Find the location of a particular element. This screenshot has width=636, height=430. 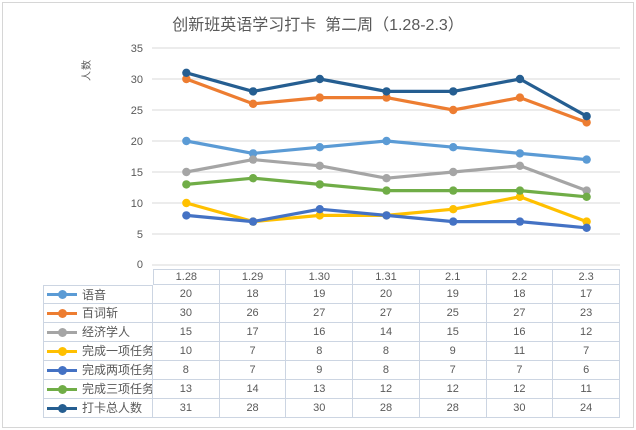

y-axis-tick-label: 25 is located at coordinates (137, 111).